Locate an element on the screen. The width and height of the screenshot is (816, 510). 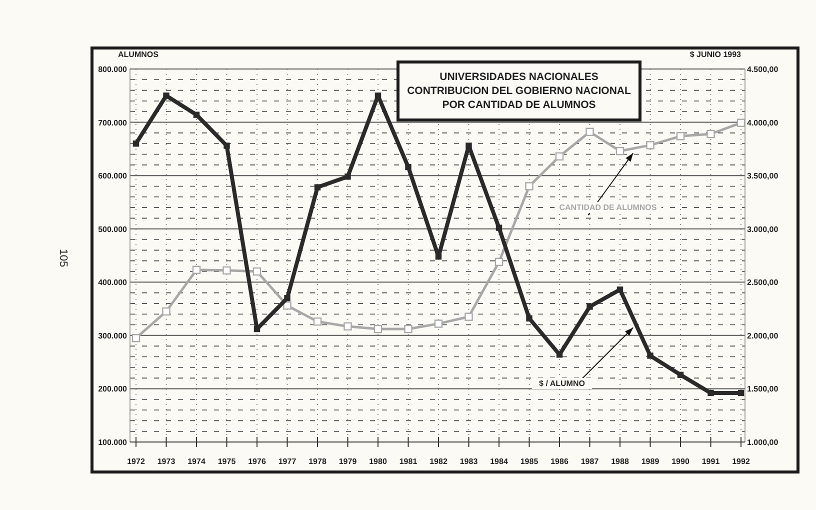
x-tick-label: 1991 is located at coordinates (711, 461).